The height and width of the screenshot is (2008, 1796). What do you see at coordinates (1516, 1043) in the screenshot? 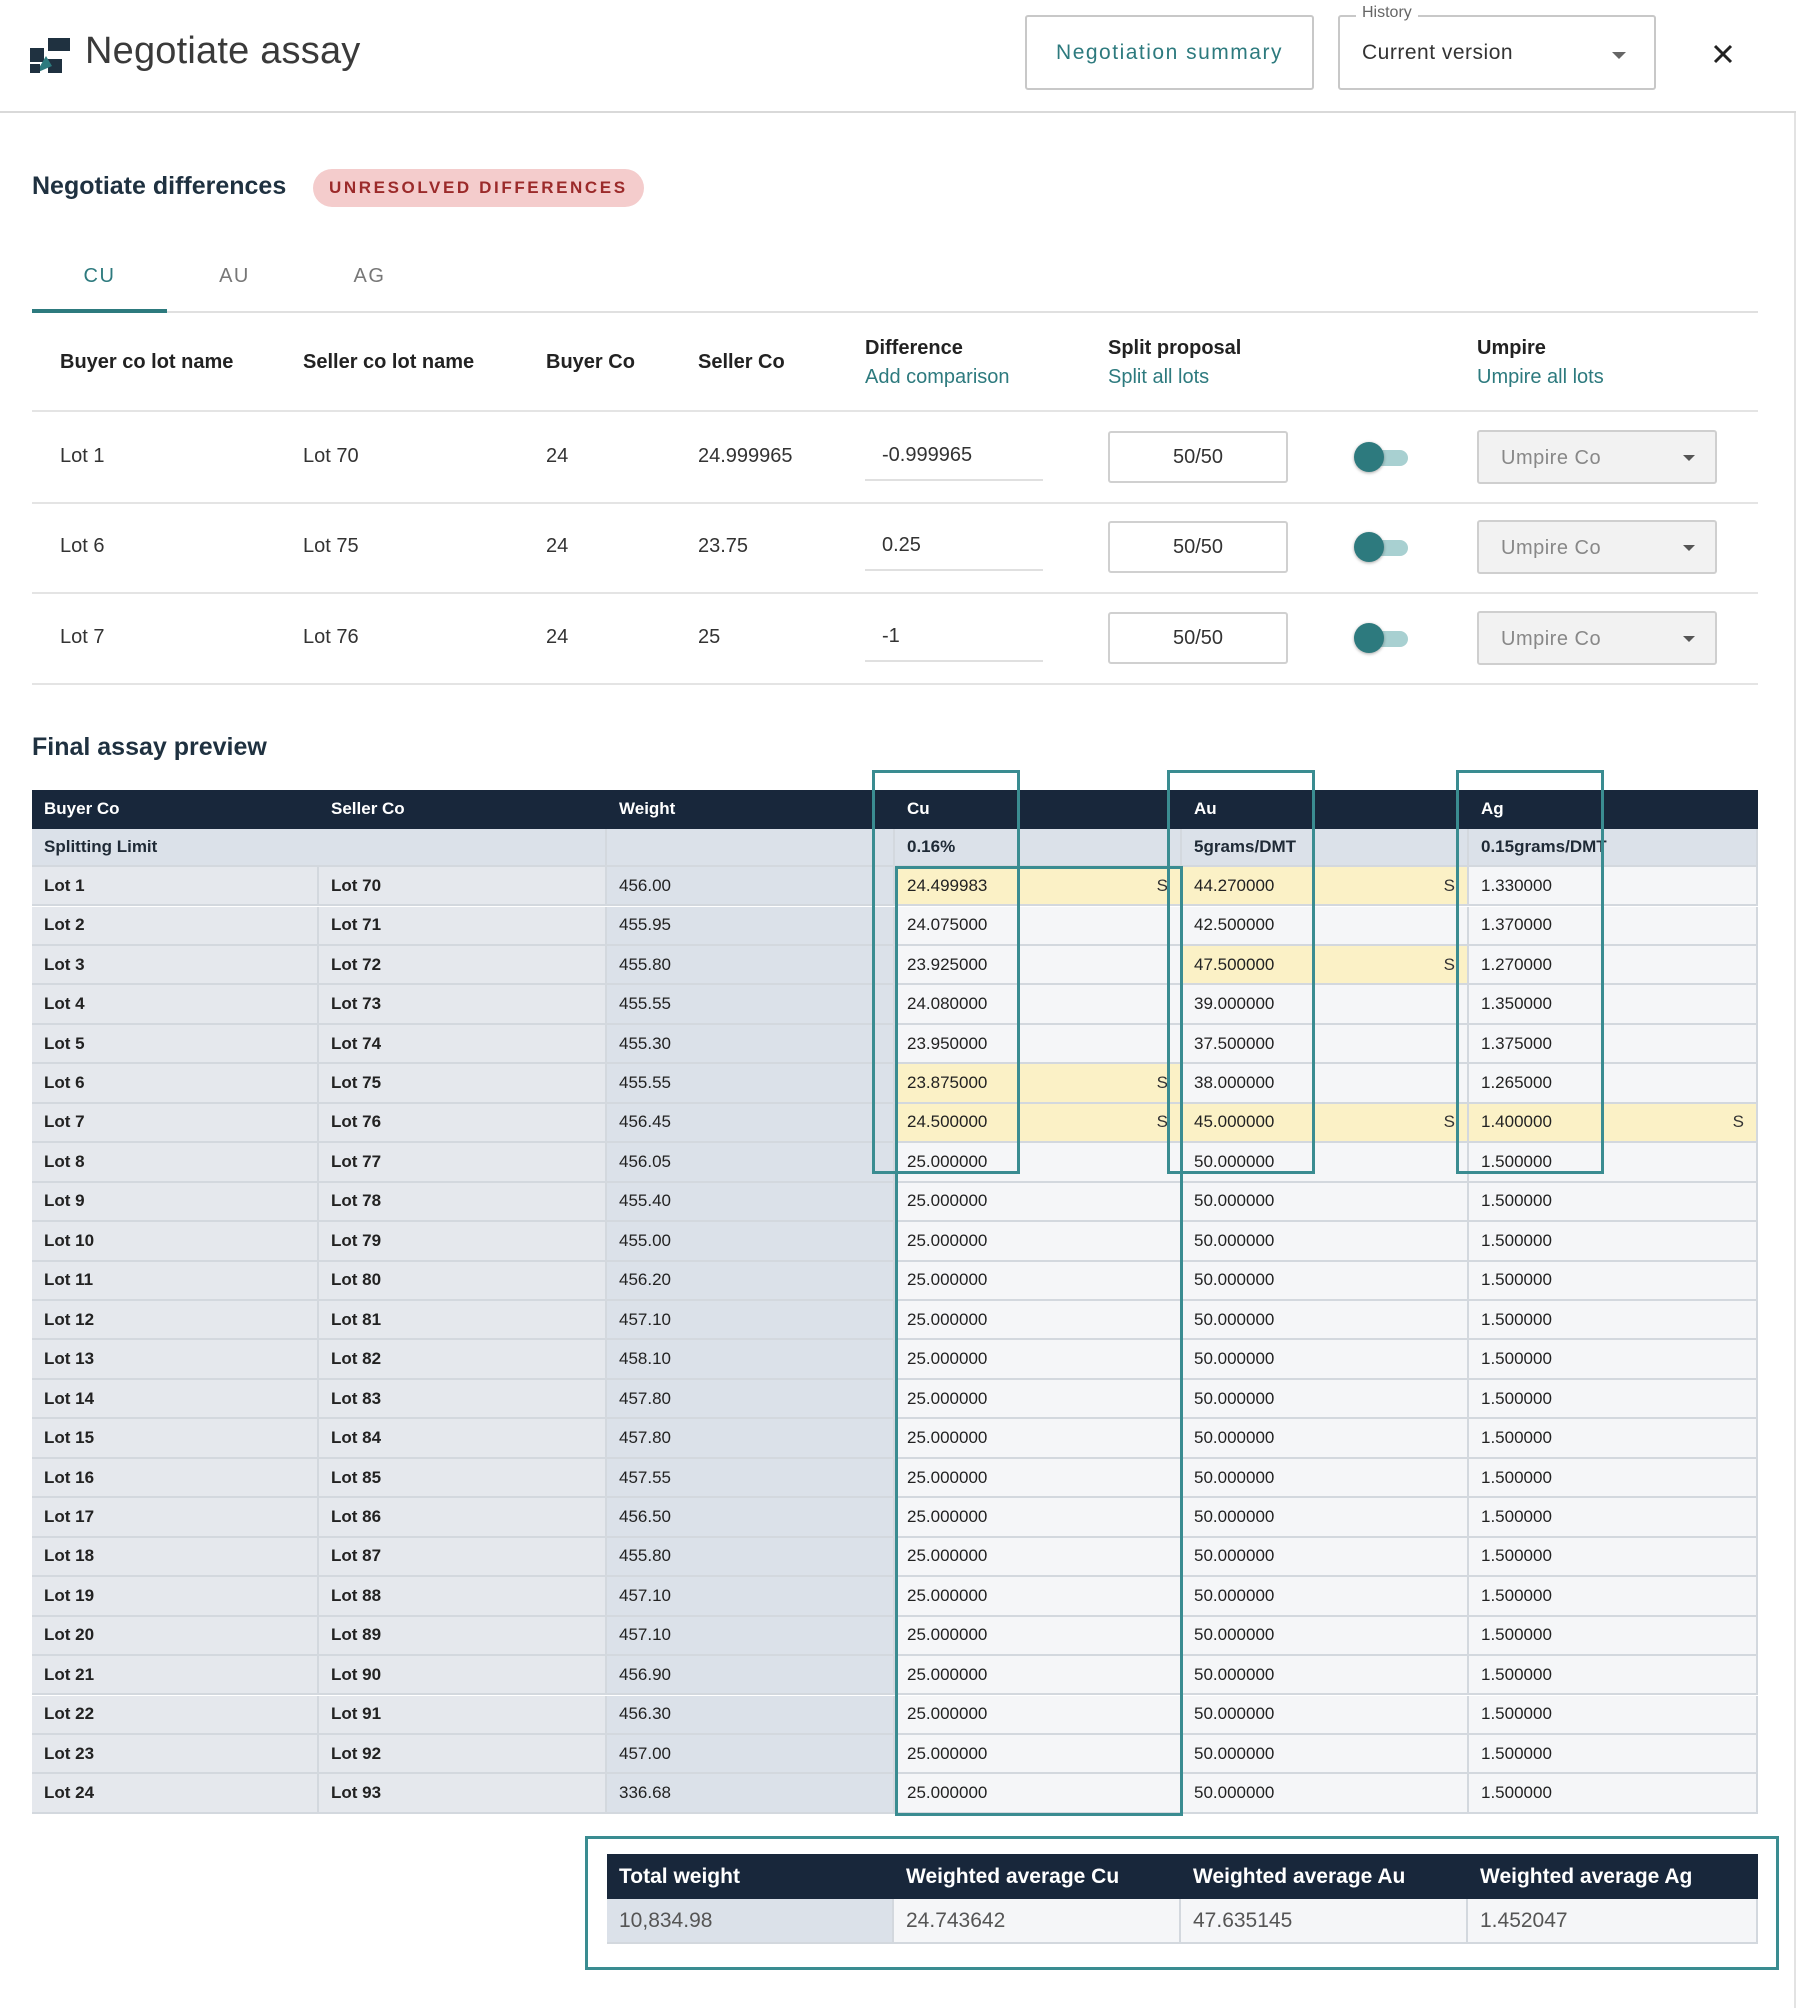
I see `ag-value: 1.375000` at bounding box center [1516, 1043].